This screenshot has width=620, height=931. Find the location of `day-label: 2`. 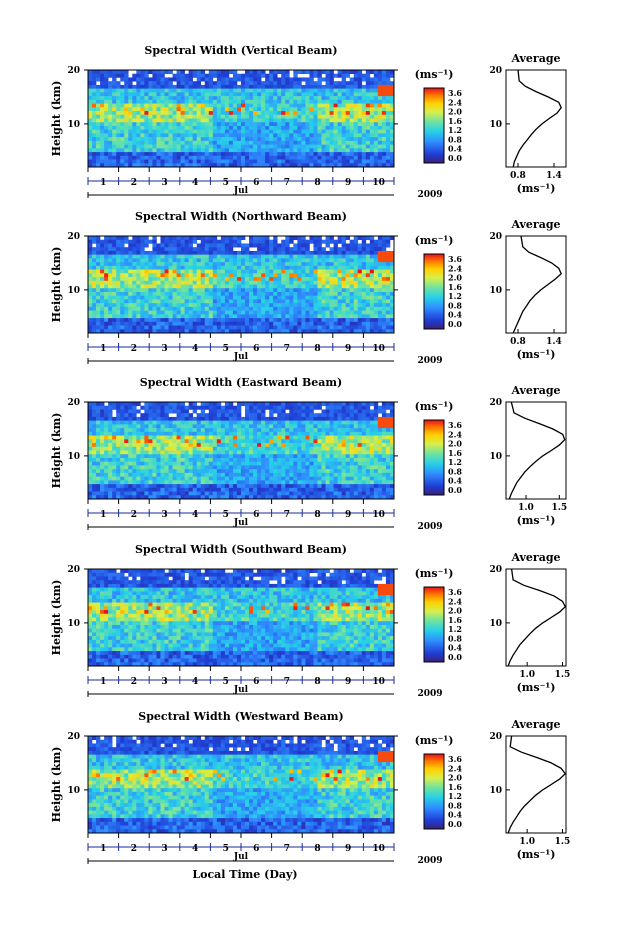

day-label: 2 is located at coordinates (134, 349).